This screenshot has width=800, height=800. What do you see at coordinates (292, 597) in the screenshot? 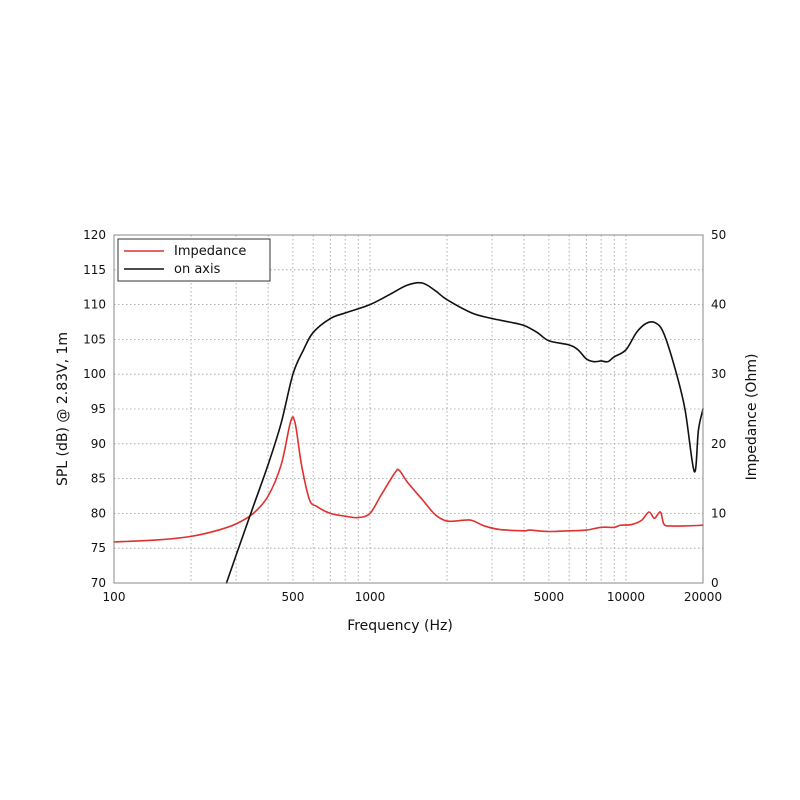
I see `x-tick-label: 500` at bounding box center [292, 597].